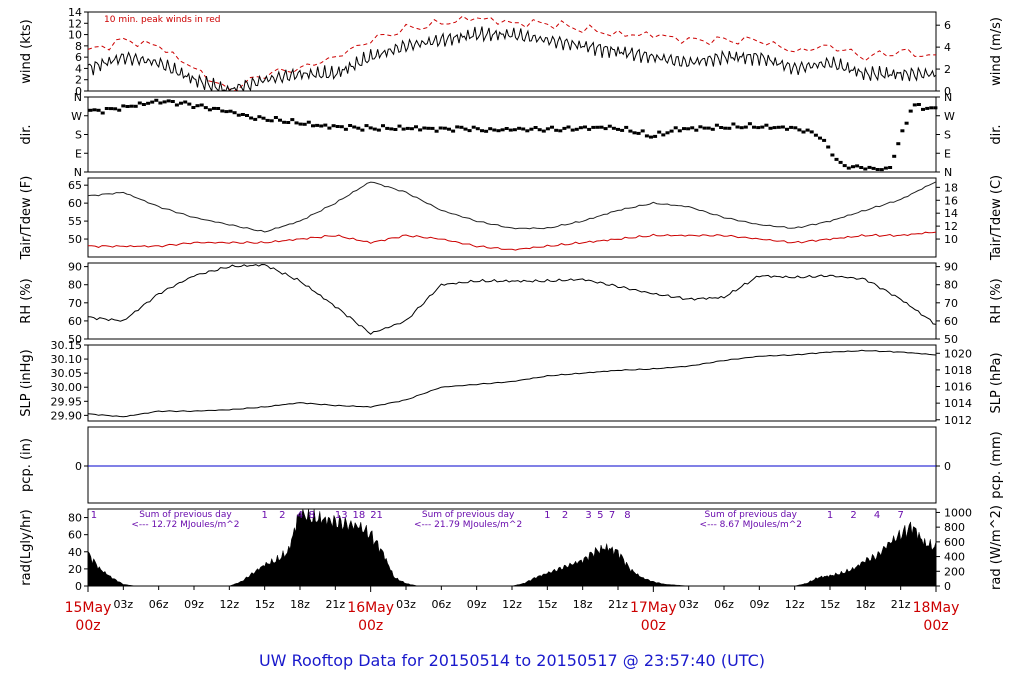 The image size is (1024, 700). I want to click on slp-inhg-axis-tick-label: 29.95, so click(67, 401).